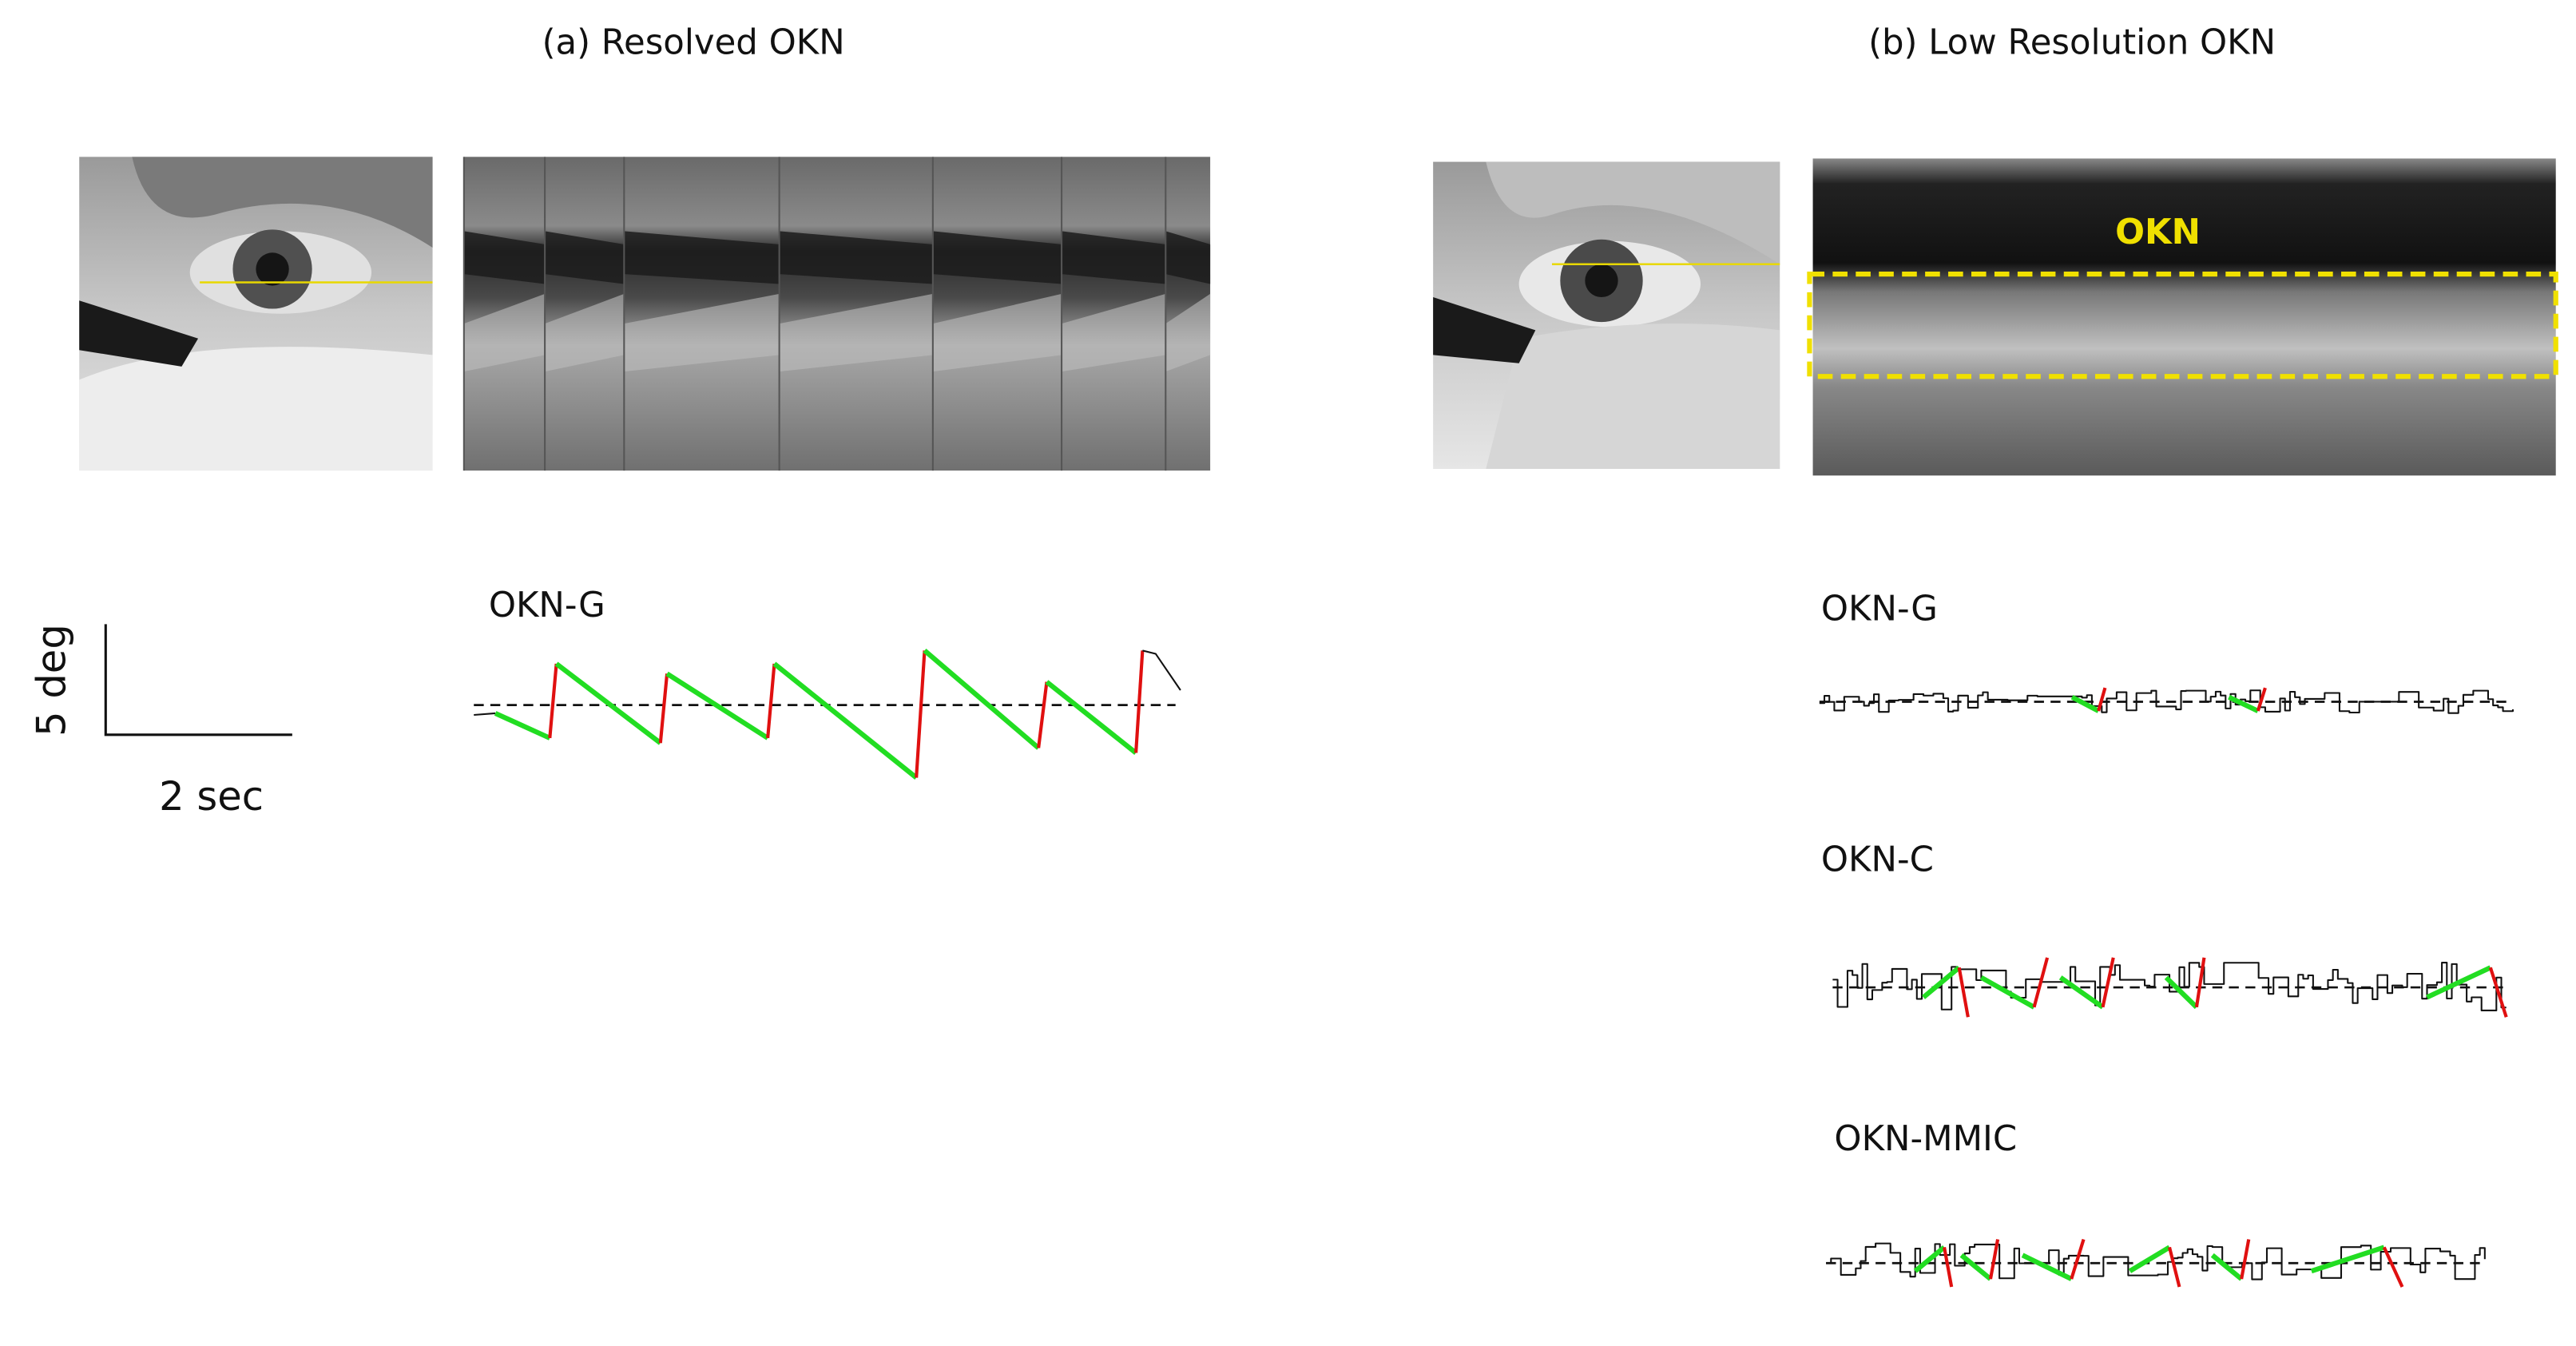 The image size is (2576, 1346). I want to click on highlight-box, so click(2182, 325).